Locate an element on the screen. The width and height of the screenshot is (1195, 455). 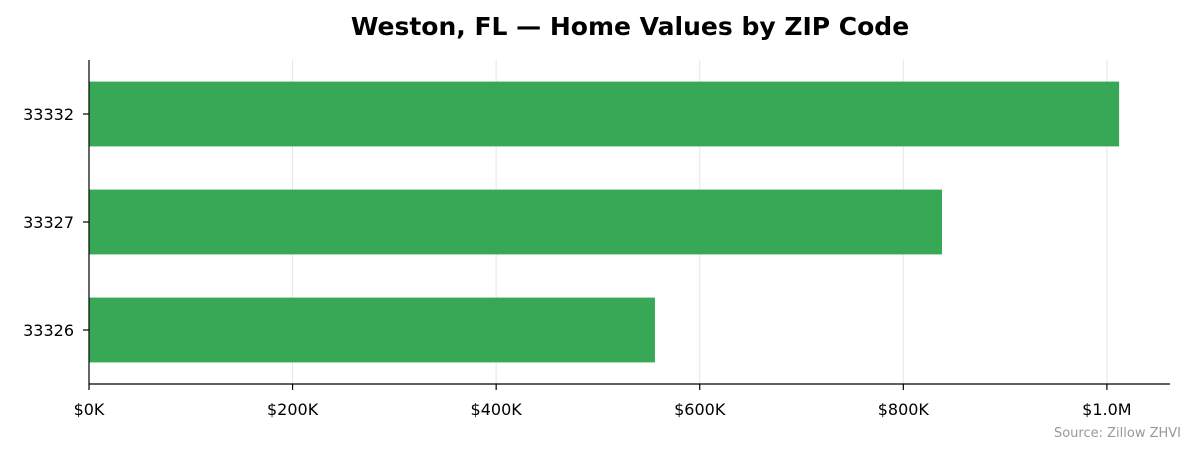
x-tick-label: $200K is located at coordinates (293, 409).